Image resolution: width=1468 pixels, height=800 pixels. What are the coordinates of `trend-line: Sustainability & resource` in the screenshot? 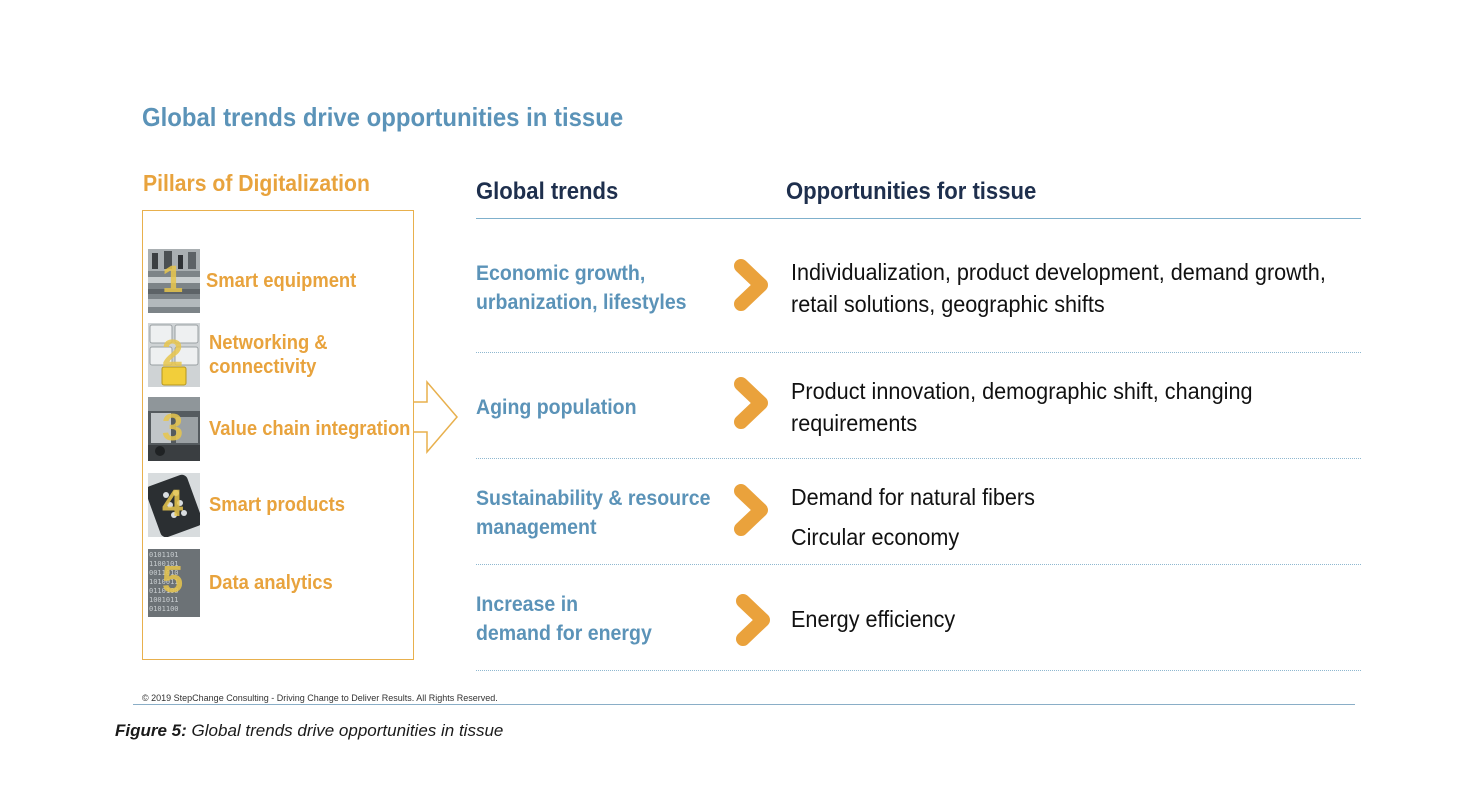 It's located at (593, 498).